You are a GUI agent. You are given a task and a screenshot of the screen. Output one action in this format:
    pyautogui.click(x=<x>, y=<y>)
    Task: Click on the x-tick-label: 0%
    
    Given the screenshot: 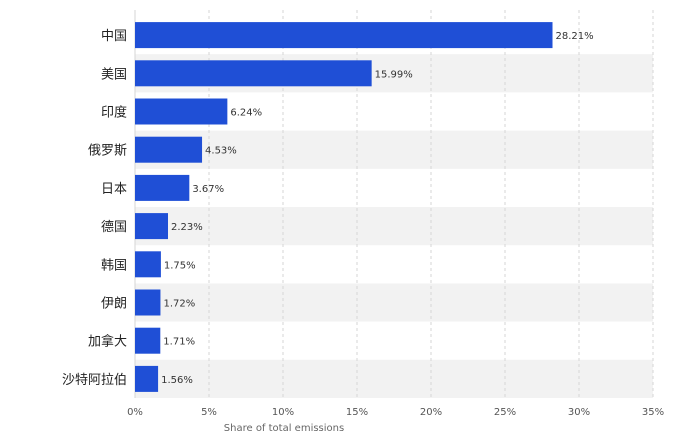 What is the action you would take?
    pyautogui.click(x=135, y=412)
    